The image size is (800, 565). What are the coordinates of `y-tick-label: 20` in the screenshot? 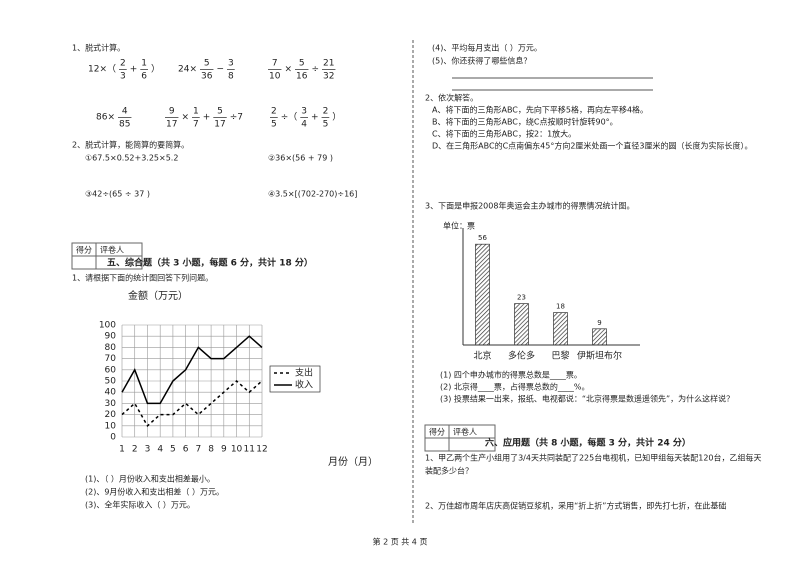 It's located at (111, 415).